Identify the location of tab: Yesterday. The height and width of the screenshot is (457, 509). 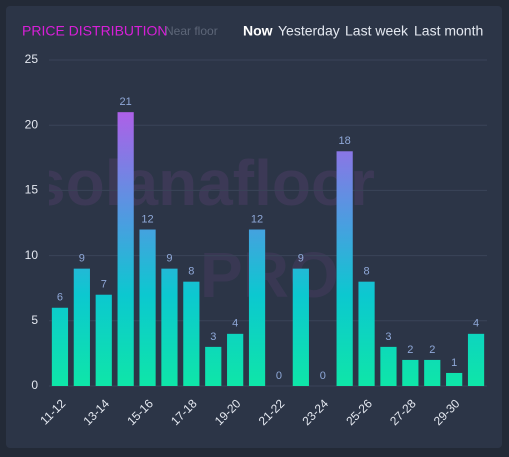
(309, 31).